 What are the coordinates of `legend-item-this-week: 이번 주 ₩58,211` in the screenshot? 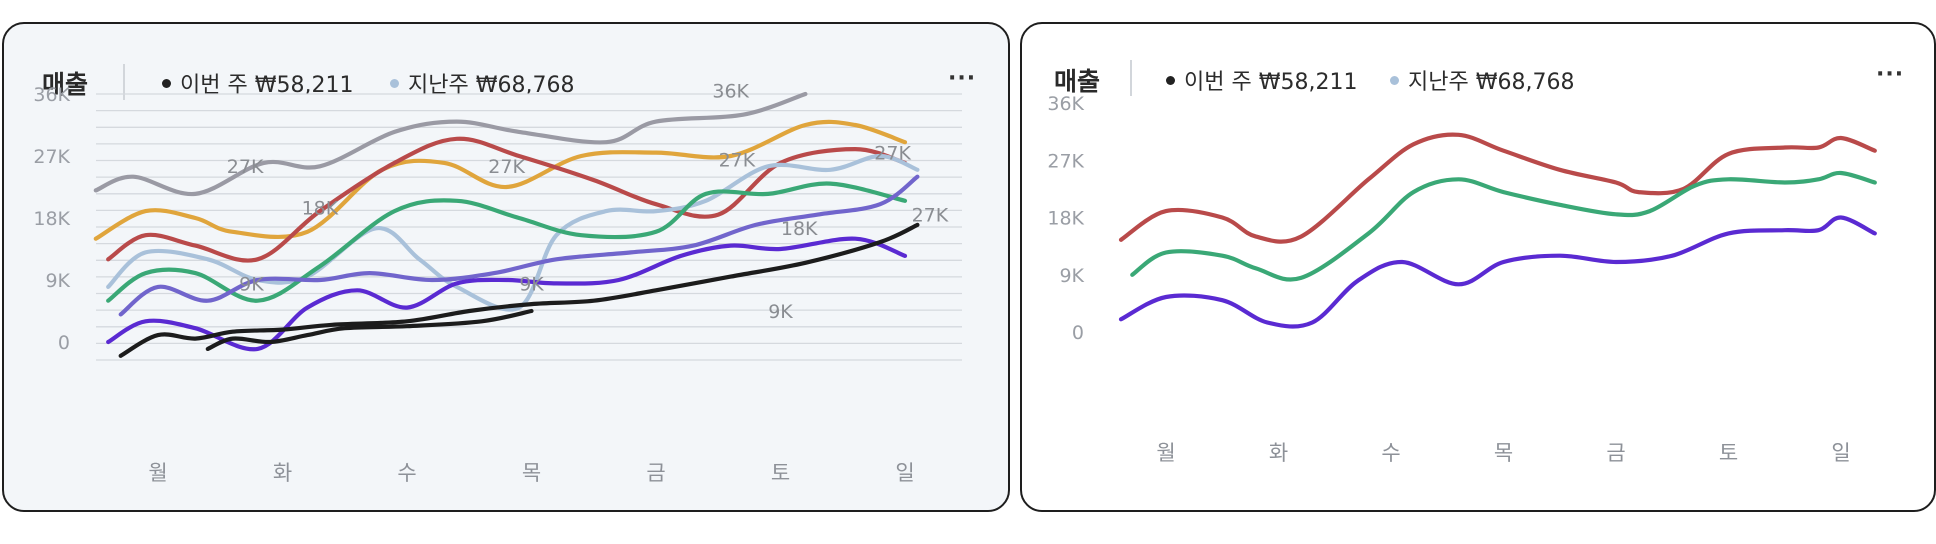 It's located at (1261, 80).